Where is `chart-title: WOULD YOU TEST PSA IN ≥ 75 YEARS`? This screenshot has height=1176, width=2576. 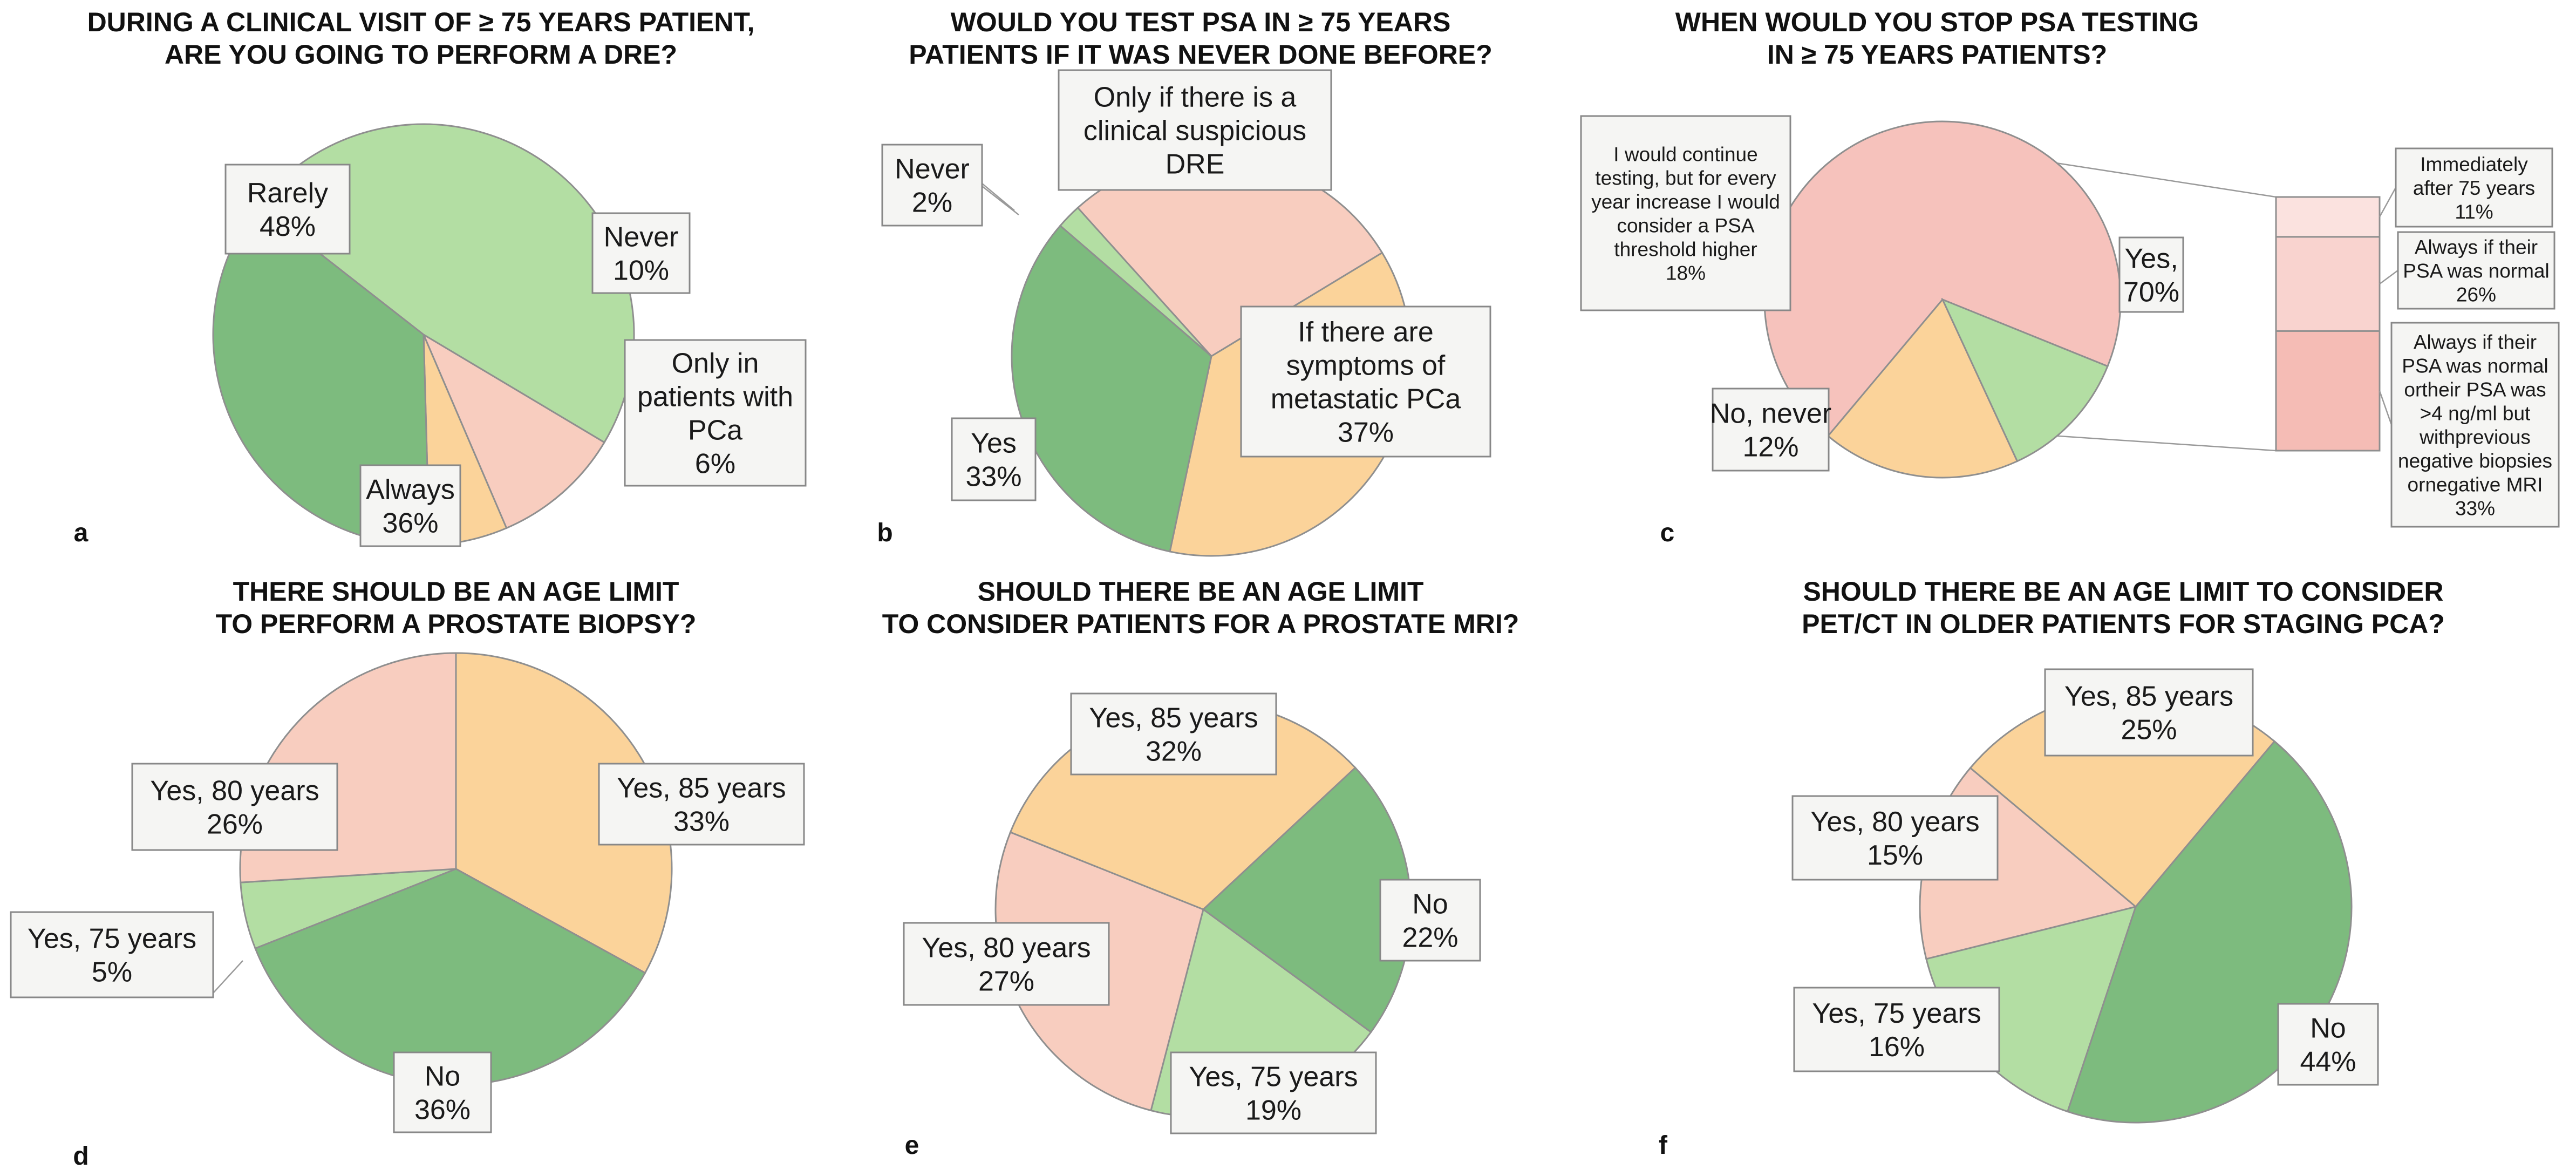
chart-title: WOULD YOU TEST PSA IN ≥ 75 YEARS is located at coordinates (1201, 22).